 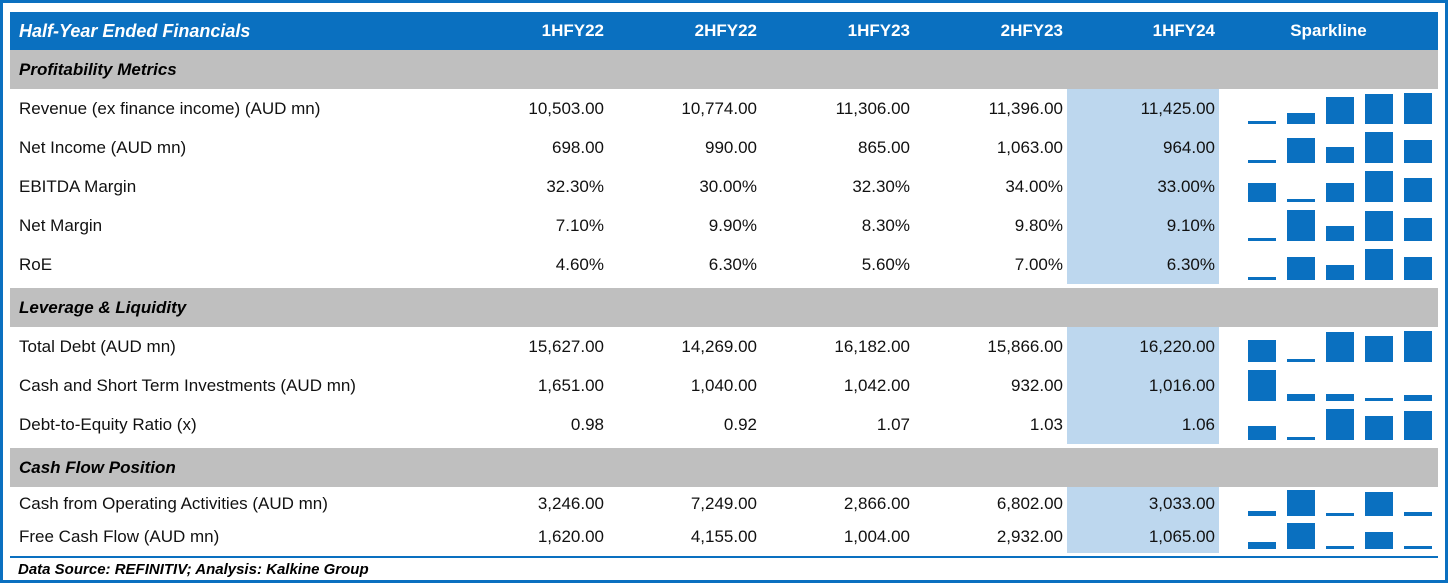 I want to click on row-label: Free Cash Flow (AUD mn), so click(x=119, y=536).